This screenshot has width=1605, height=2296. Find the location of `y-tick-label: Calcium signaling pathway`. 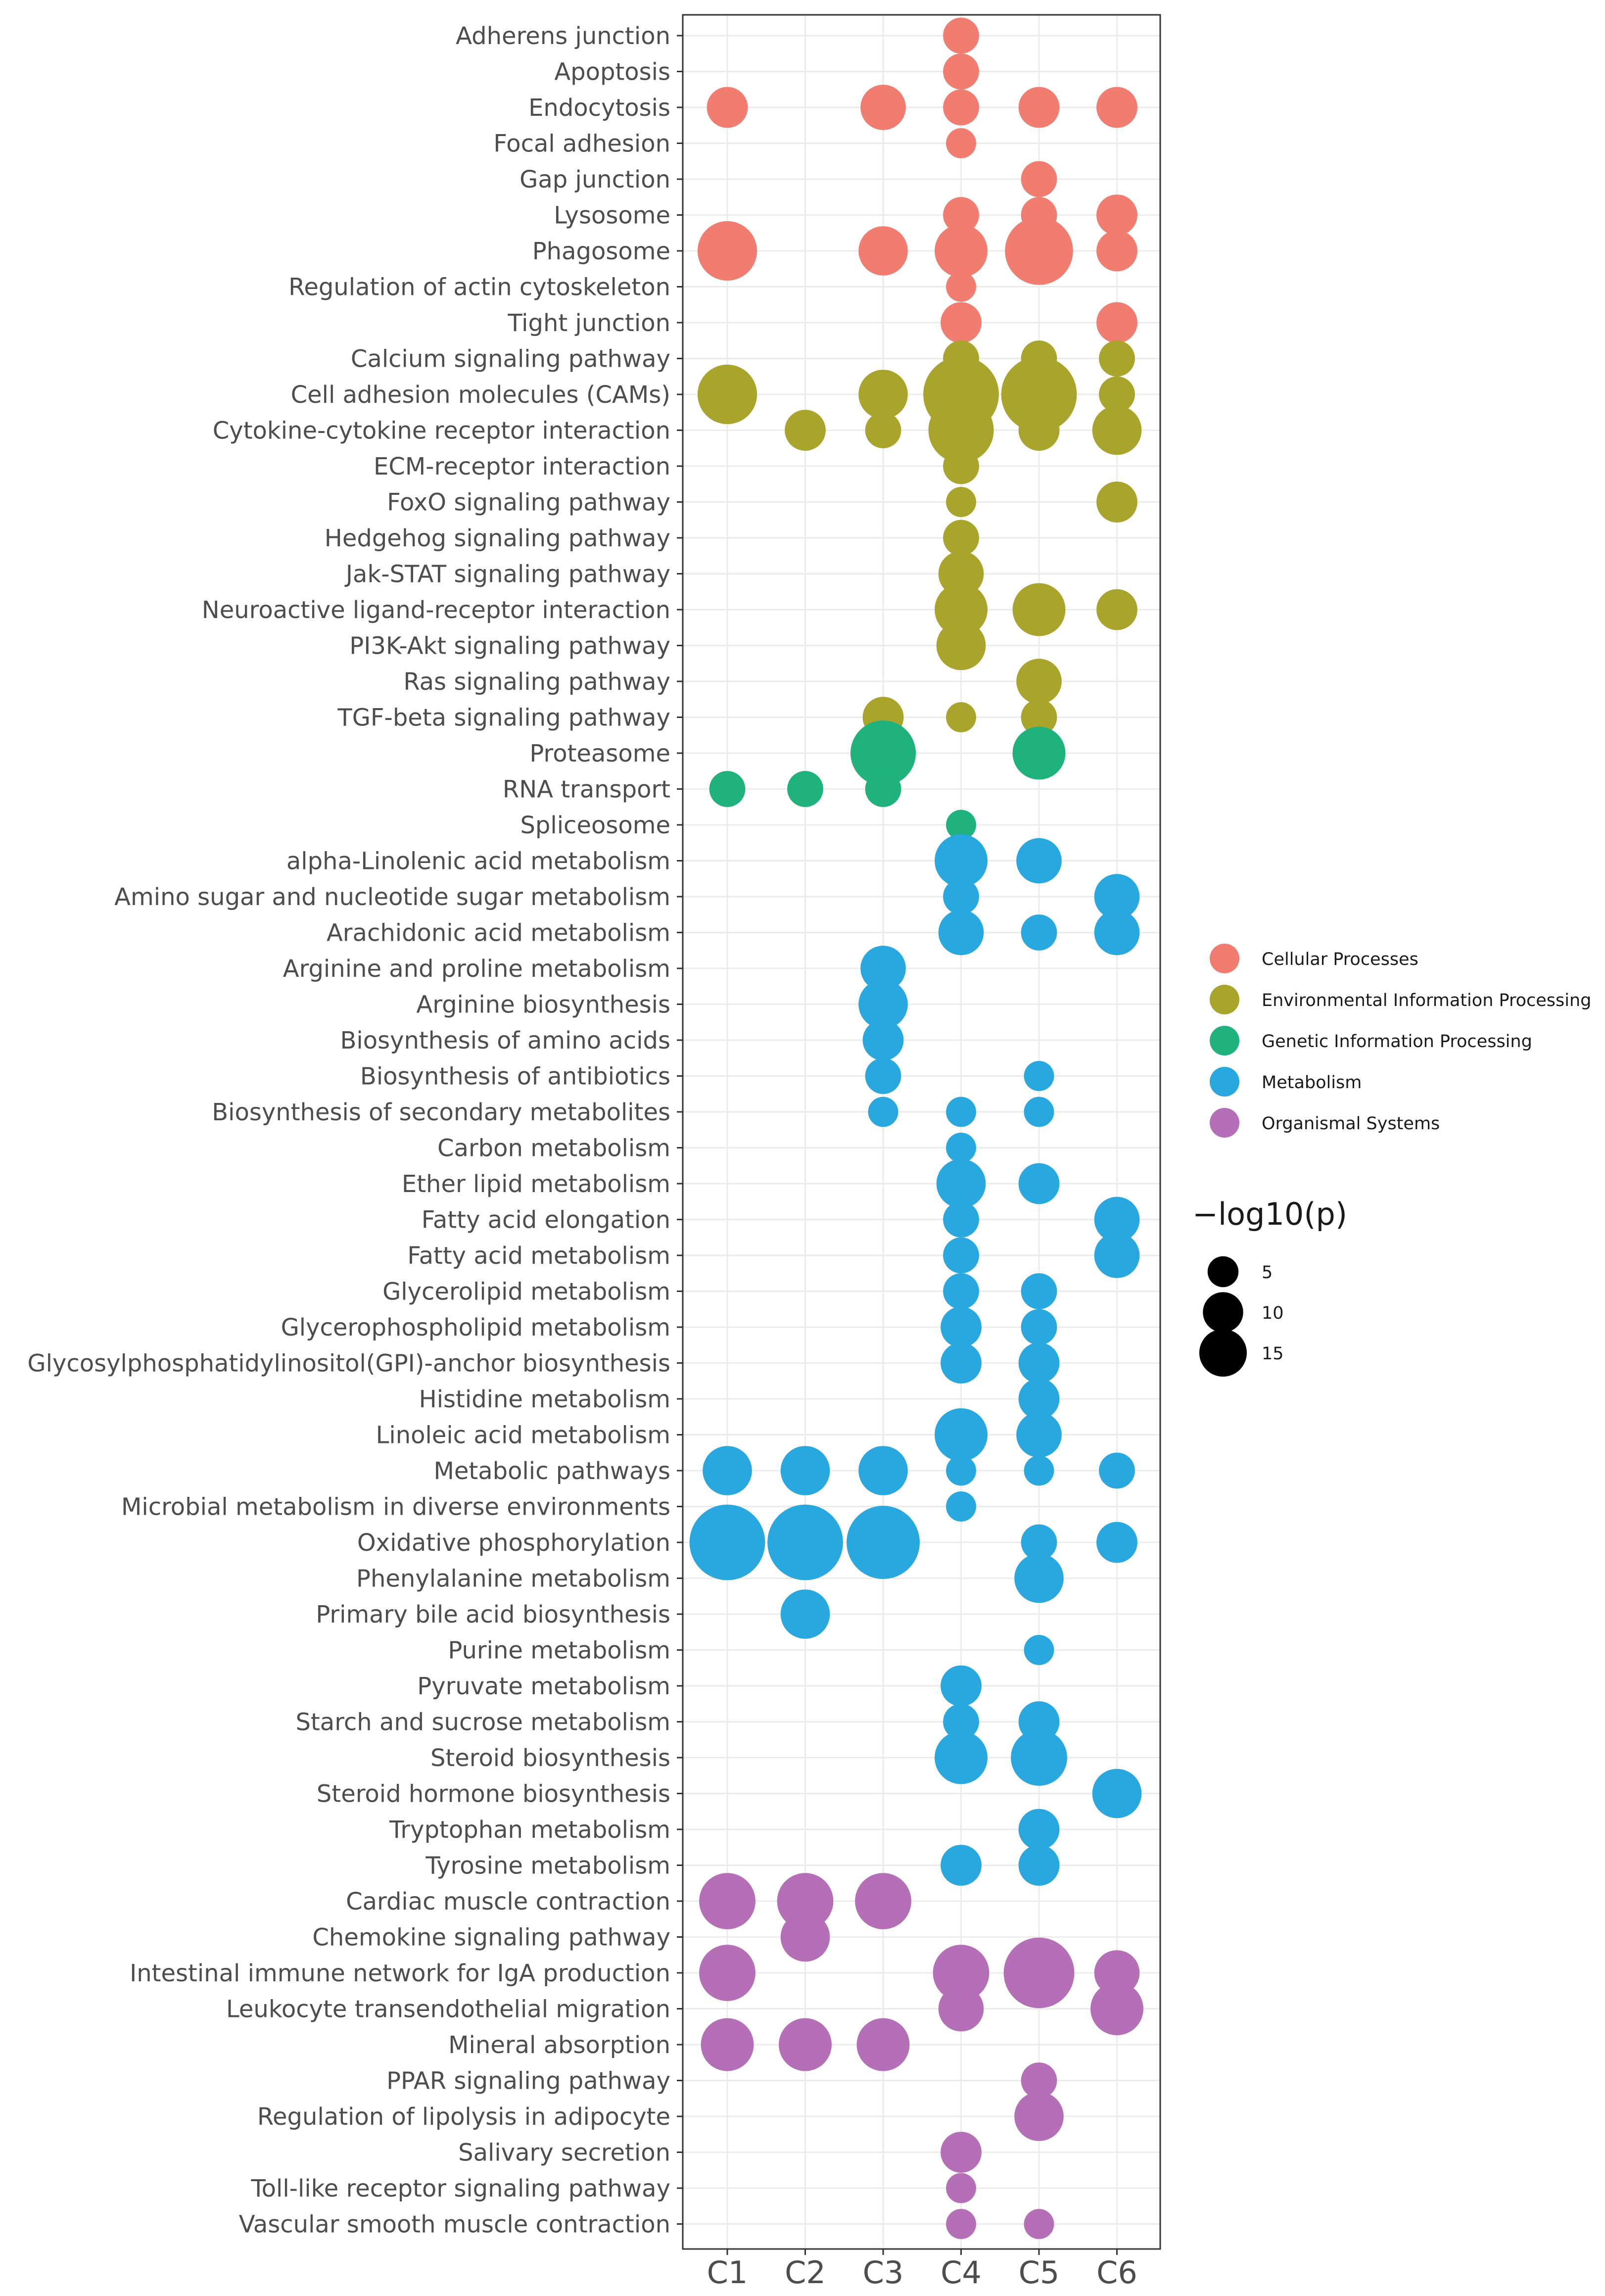

y-tick-label: Calcium signaling pathway is located at coordinates (511, 359).